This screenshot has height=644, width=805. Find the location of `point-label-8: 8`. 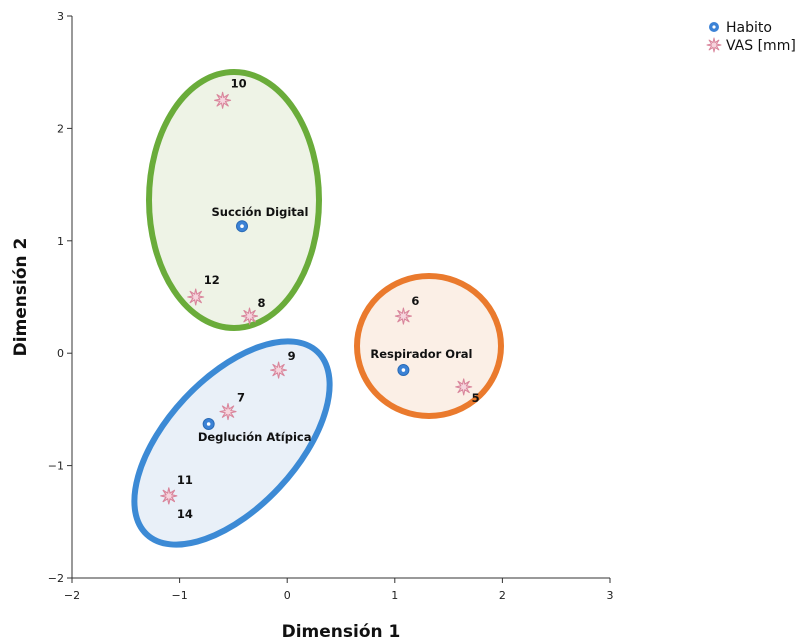

point-label-8: 8 is located at coordinates (262, 303).